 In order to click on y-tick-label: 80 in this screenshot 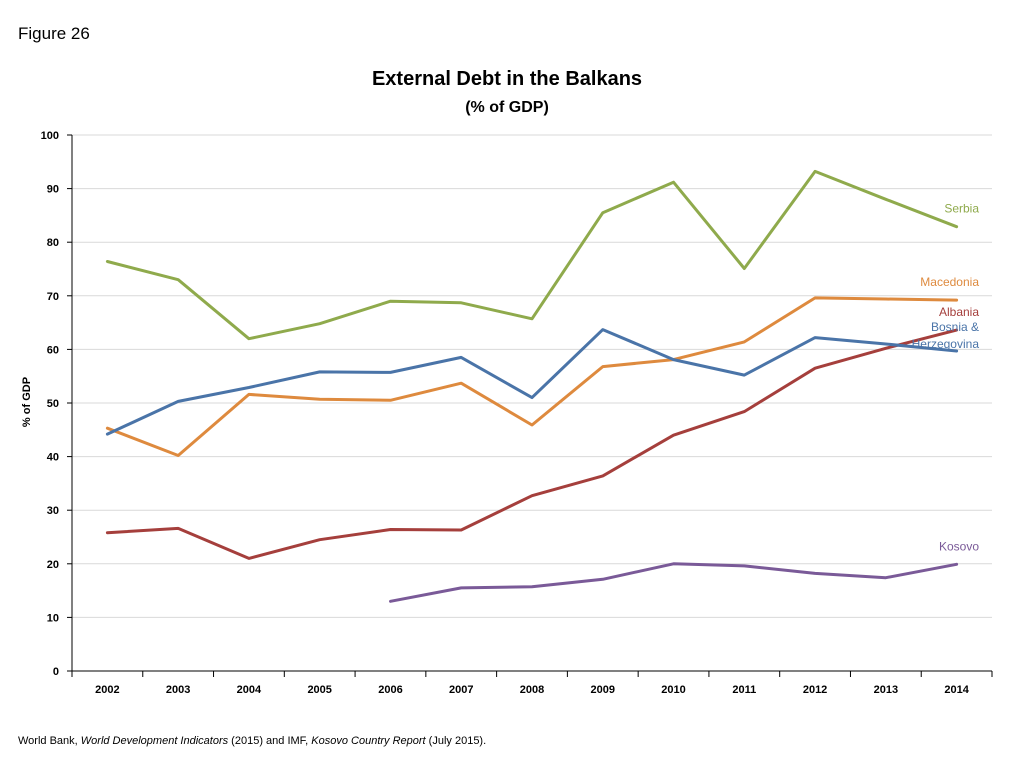, I will do `click(53, 243)`.